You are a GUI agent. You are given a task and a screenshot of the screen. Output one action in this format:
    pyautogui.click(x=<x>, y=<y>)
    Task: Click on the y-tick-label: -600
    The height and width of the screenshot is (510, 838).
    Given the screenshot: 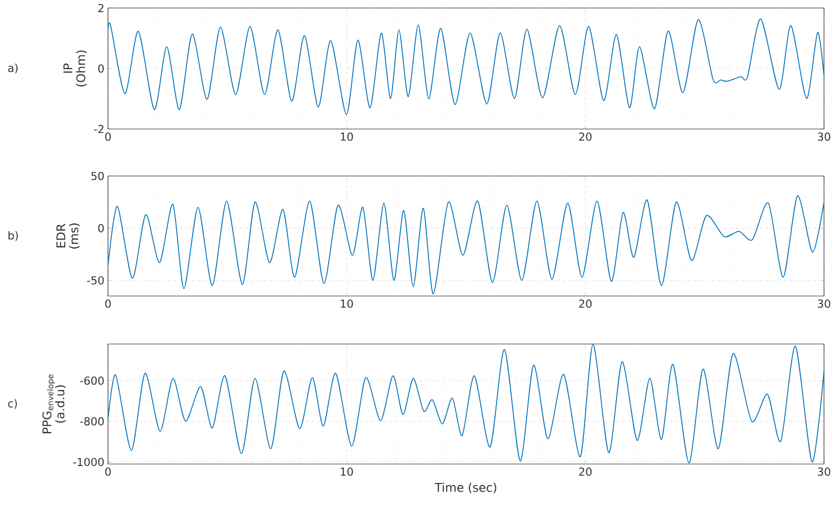 What is the action you would take?
    pyautogui.click(x=92, y=380)
    